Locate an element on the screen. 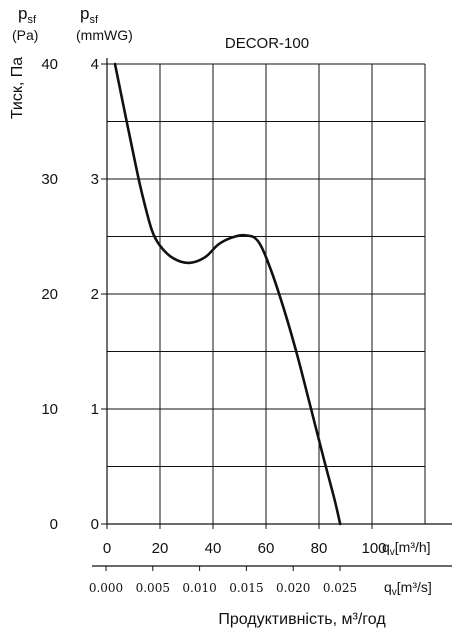 This screenshot has height=640, width=460. x-top-tick-label: 20 is located at coordinates (160, 548).